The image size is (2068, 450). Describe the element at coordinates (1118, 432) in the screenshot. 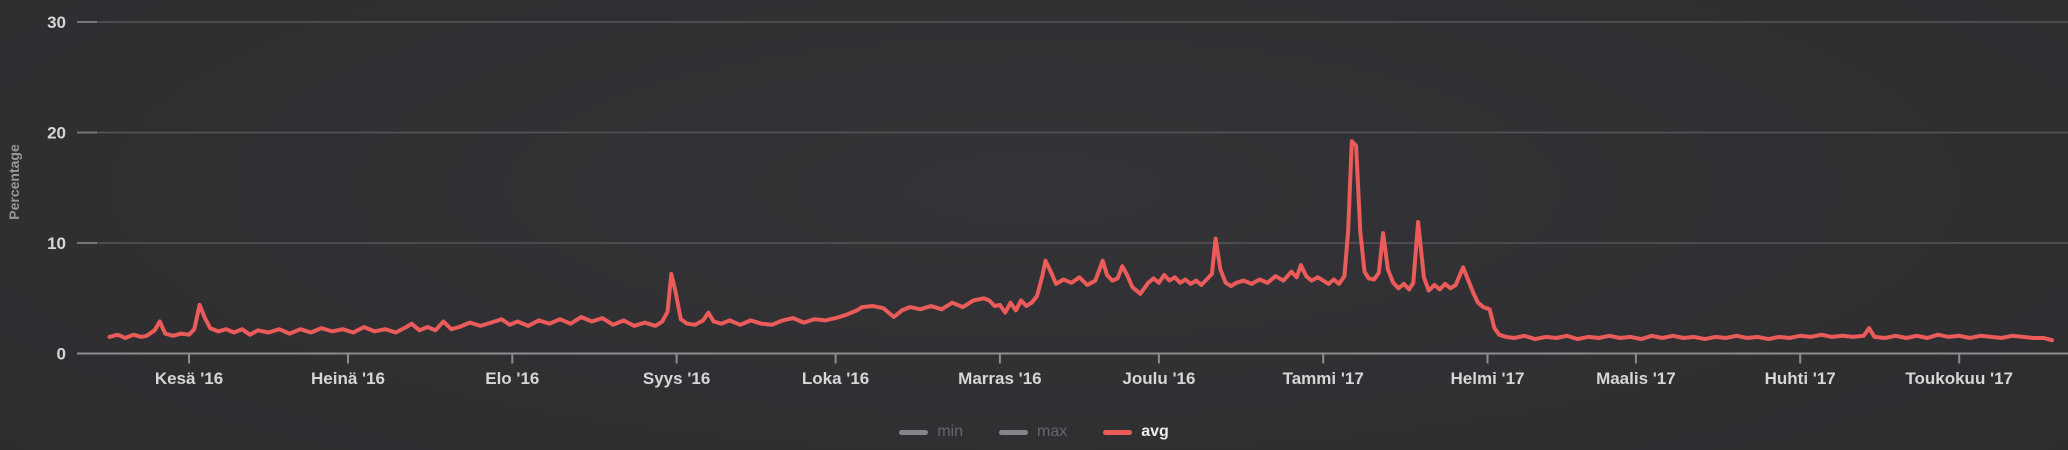

I see `avg-swatch-icon` at that location.